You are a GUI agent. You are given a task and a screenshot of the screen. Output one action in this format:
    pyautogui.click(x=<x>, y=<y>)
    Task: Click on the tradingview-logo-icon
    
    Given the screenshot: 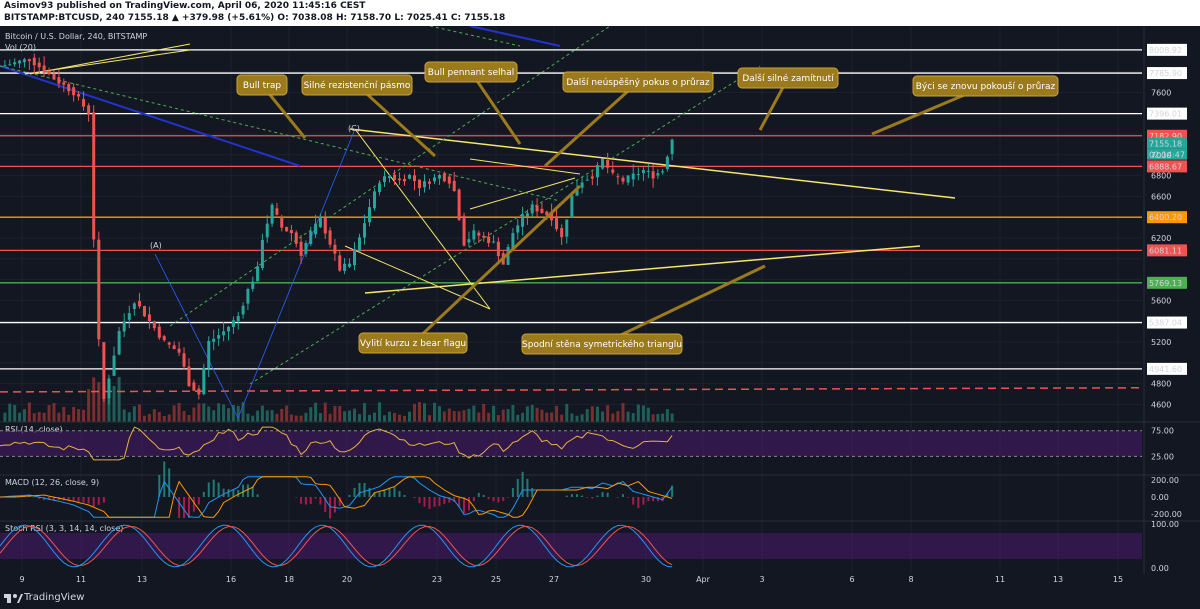 What is the action you would take?
    pyautogui.click(x=13, y=598)
    